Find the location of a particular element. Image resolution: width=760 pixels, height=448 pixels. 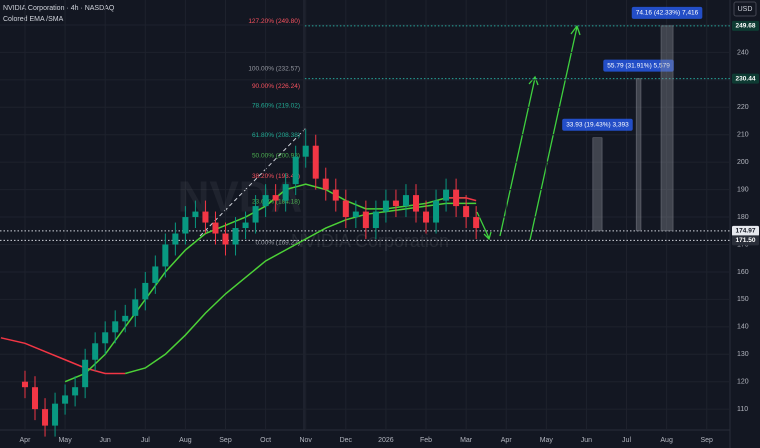

y-tick-label: 150 is located at coordinates (743, 299).